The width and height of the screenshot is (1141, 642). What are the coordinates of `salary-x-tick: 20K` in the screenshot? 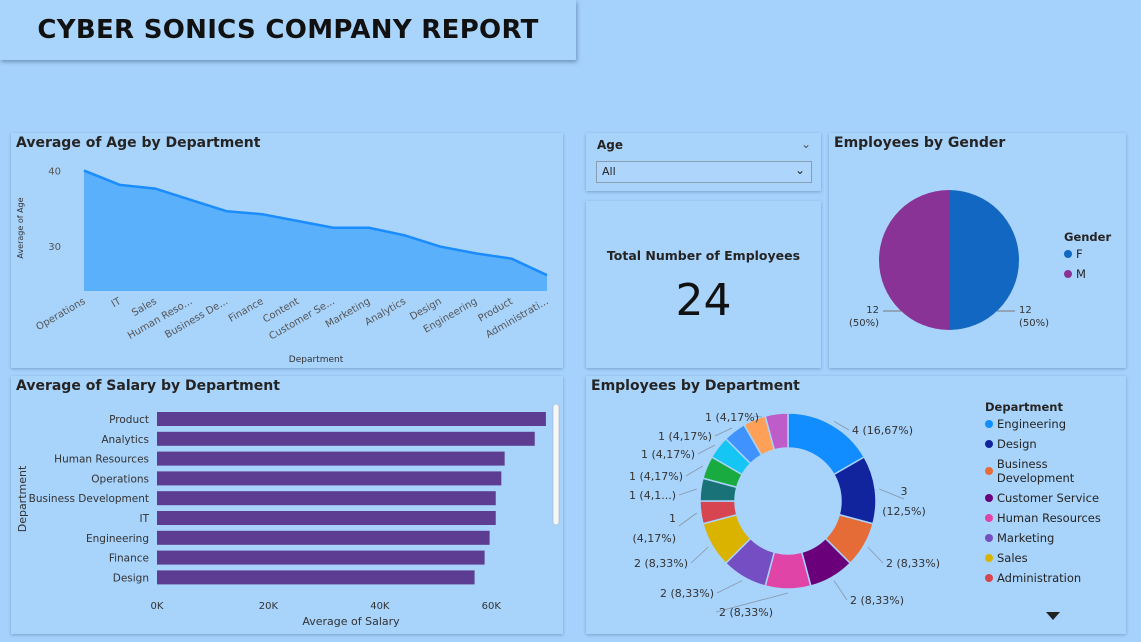 It's located at (269, 606).